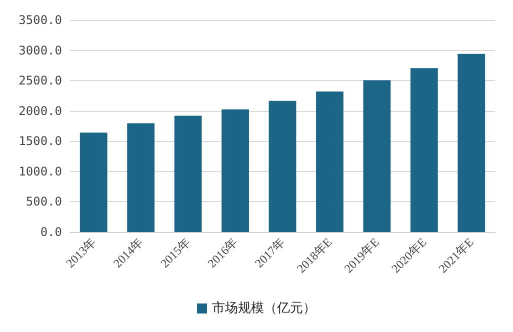  I want to click on legend-label: 市场规模（亿元）, so click(264, 308).